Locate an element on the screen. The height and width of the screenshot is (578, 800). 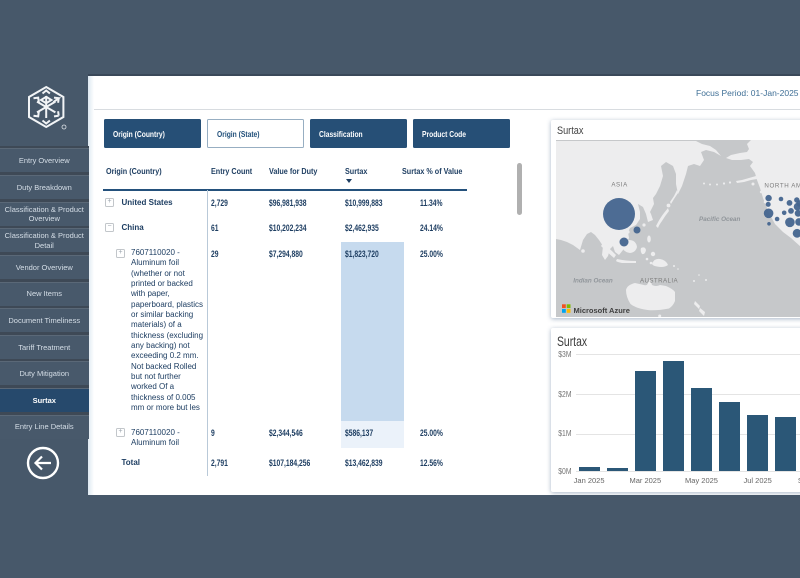
svg-text: NORTH AMERICA is located at coordinates (782, 186).